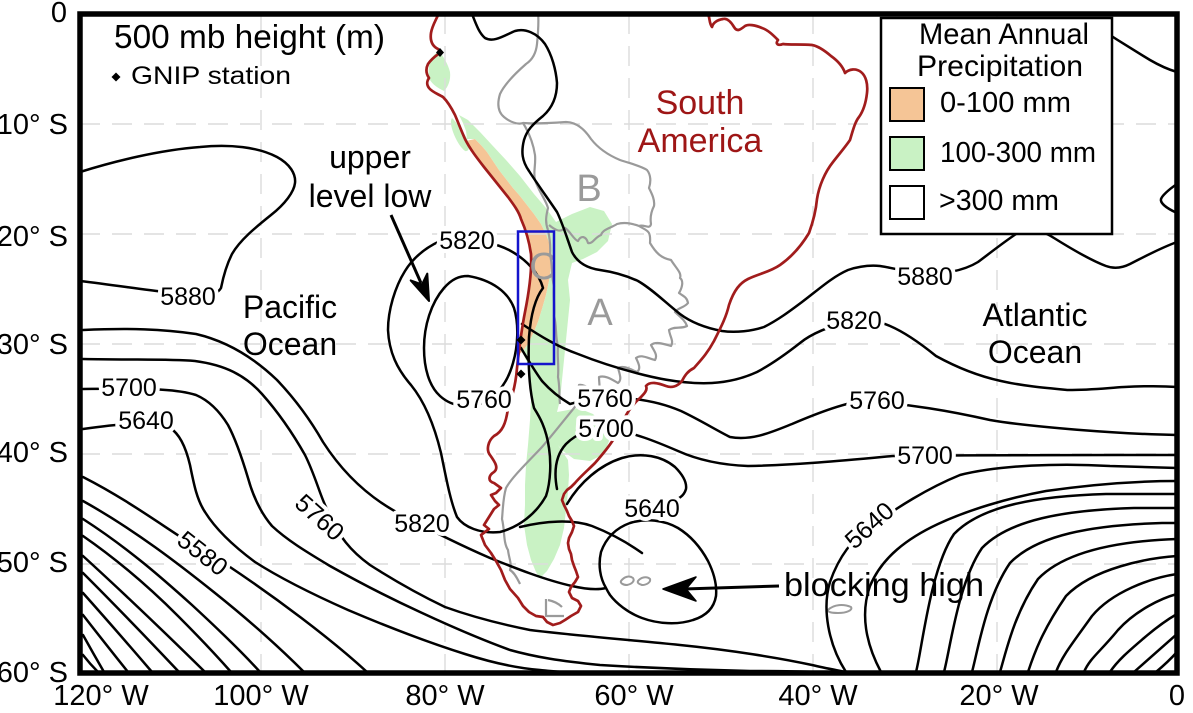 Image resolution: width=1193 pixels, height=713 pixels. I want to click on svg-text: South, so click(700, 103).